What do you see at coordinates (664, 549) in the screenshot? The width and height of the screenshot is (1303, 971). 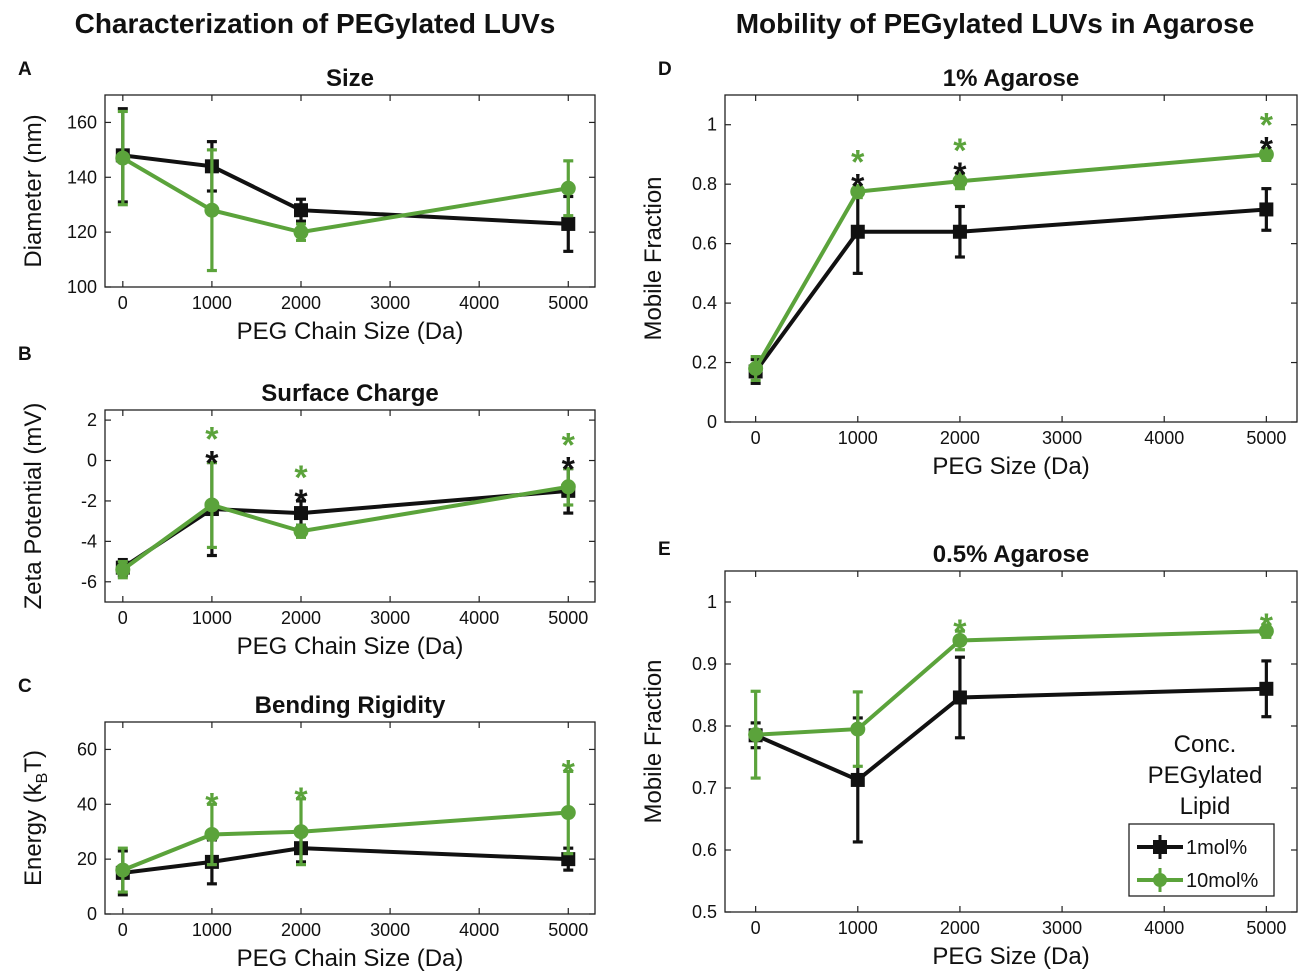 I see `panel-letter: E` at bounding box center [664, 549].